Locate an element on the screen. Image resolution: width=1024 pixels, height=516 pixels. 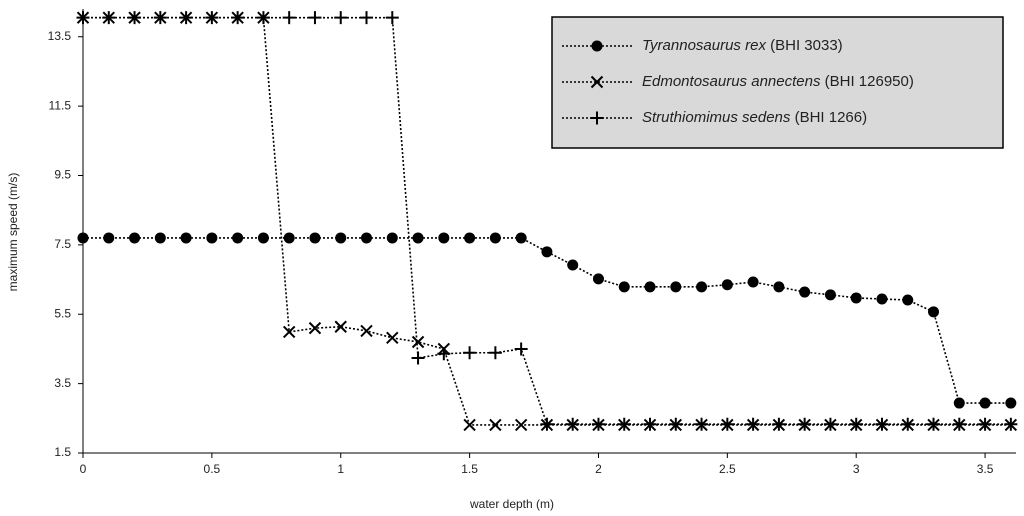
y-tick-label: 11.5 is located at coordinates (60, 105).